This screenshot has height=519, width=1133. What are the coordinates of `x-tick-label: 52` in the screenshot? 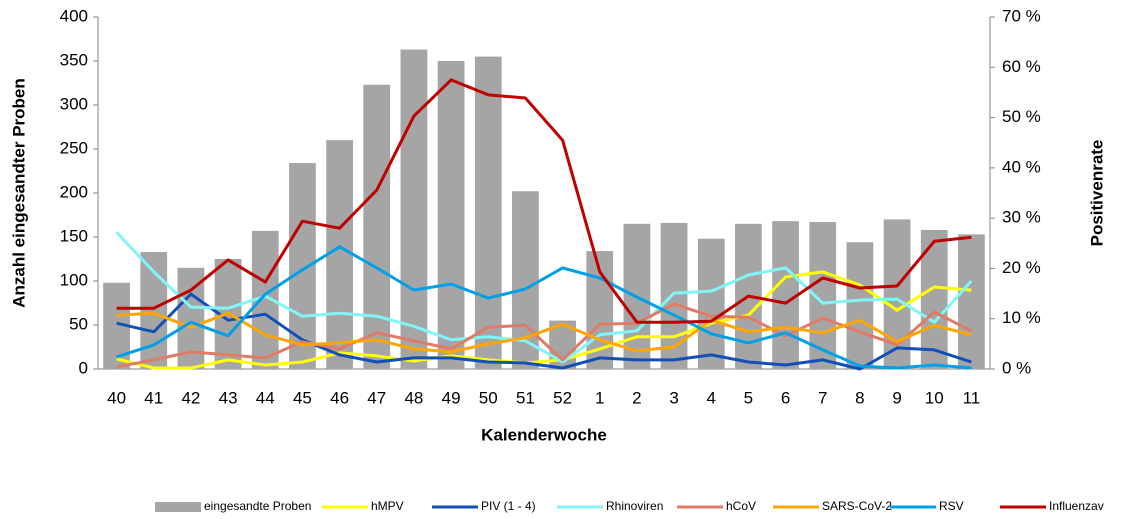 It's located at (562, 397).